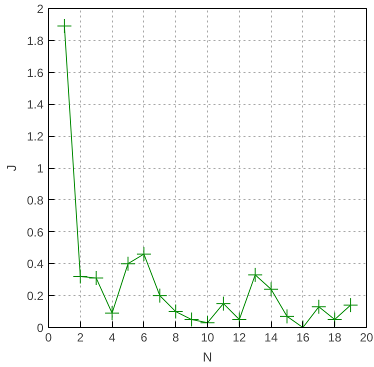 The height and width of the screenshot is (367, 374). I want to click on y-tick-label: 2, so click(40, 9).